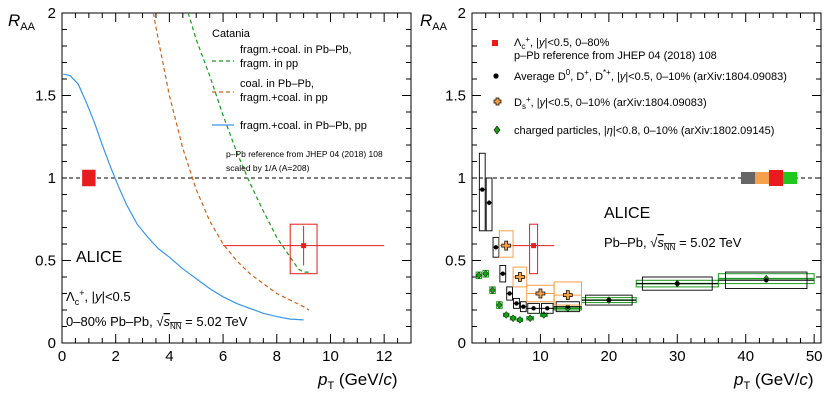  What do you see at coordinates (462, 178) in the screenshot?
I see `right-y-tick-label: 1` at bounding box center [462, 178].